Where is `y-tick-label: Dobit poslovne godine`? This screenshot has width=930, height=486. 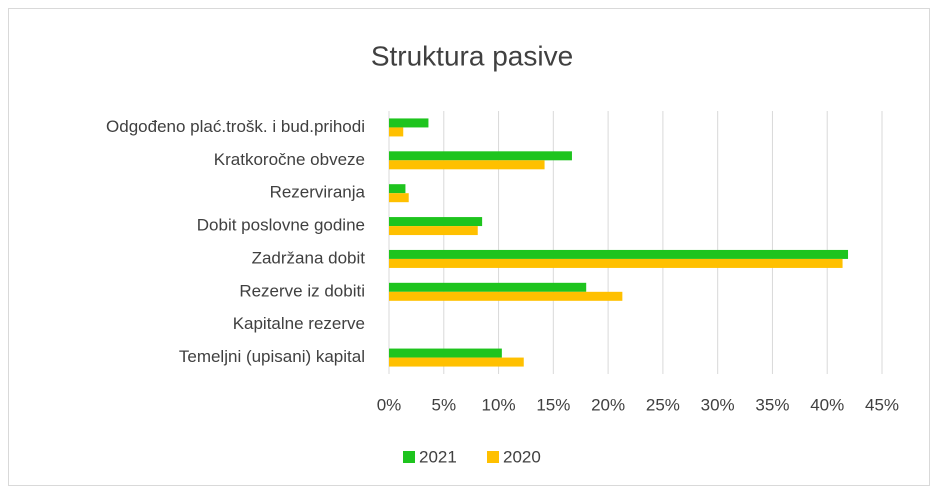
y-tick-label: Dobit poslovne godine is located at coordinates (281, 225).